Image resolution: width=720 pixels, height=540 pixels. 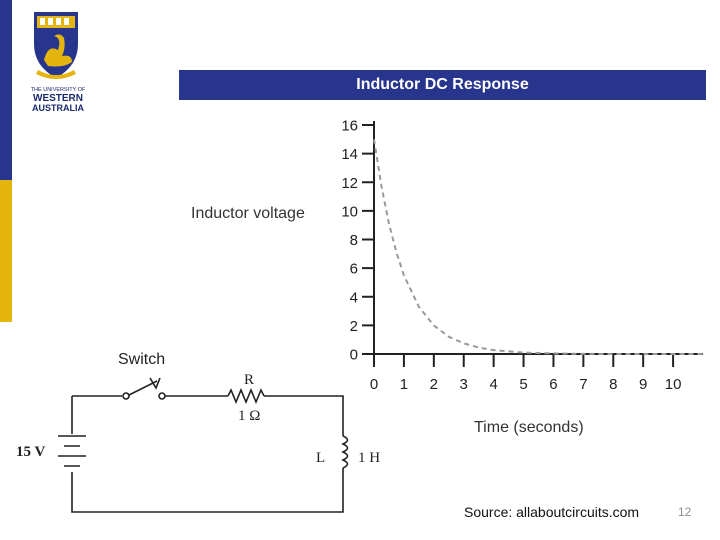 What do you see at coordinates (58, 108) in the screenshot?
I see `logo-line-3: AUSTRALIA` at bounding box center [58, 108].